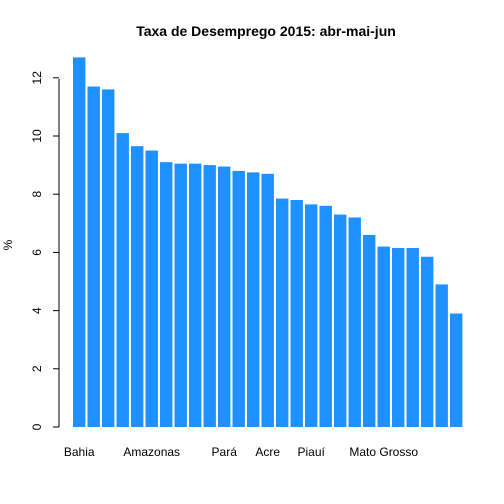 This screenshot has width=504, height=504. I want to click on y-tick-label: 0, so click(37, 426).